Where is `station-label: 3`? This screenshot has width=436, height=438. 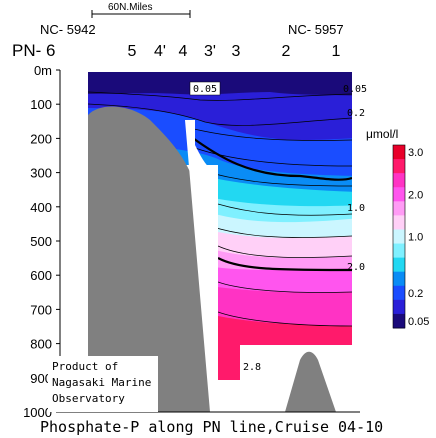 station-label: 3 is located at coordinates (236, 51).